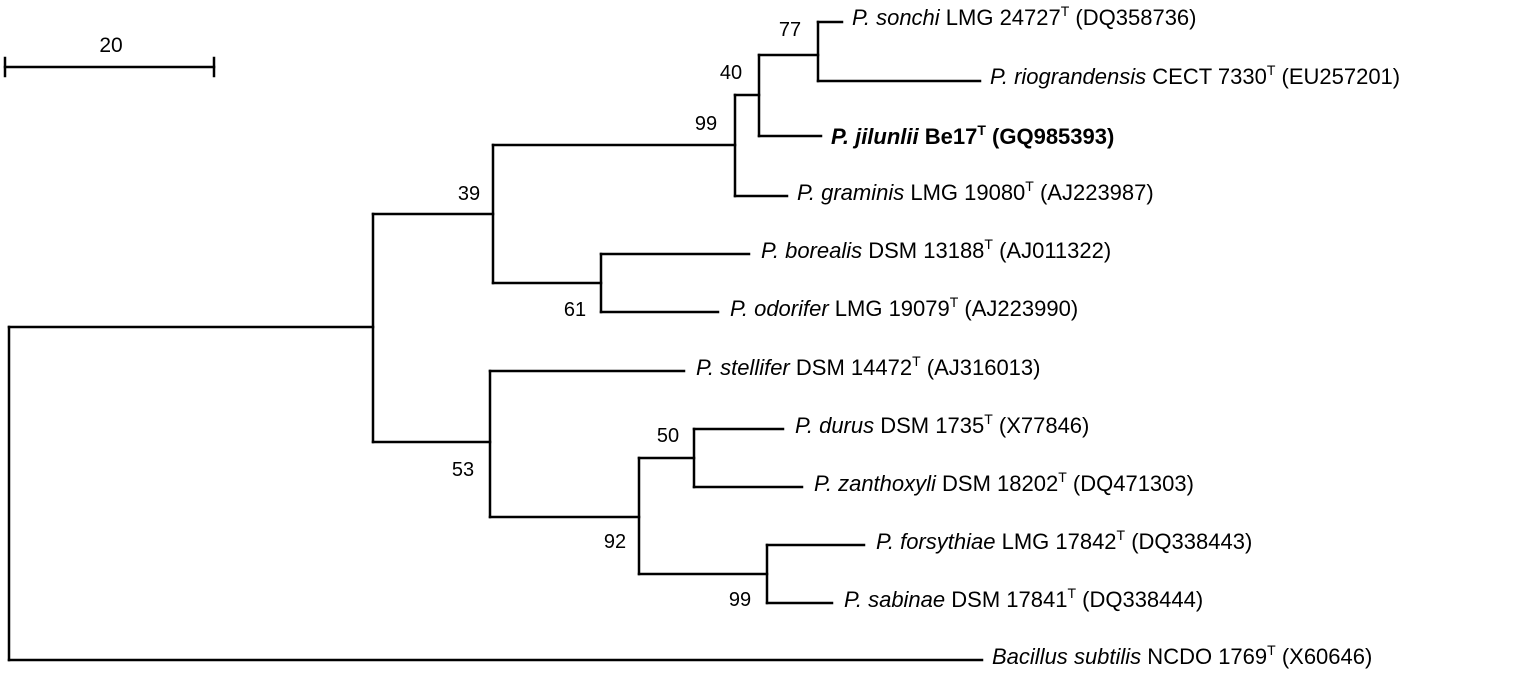  What do you see at coordinates (1064, 540) in the screenshot?
I see `taxon-label: P. forsythiae LMG 17842T (DQ338443)` at bounding box center [1064, 540].